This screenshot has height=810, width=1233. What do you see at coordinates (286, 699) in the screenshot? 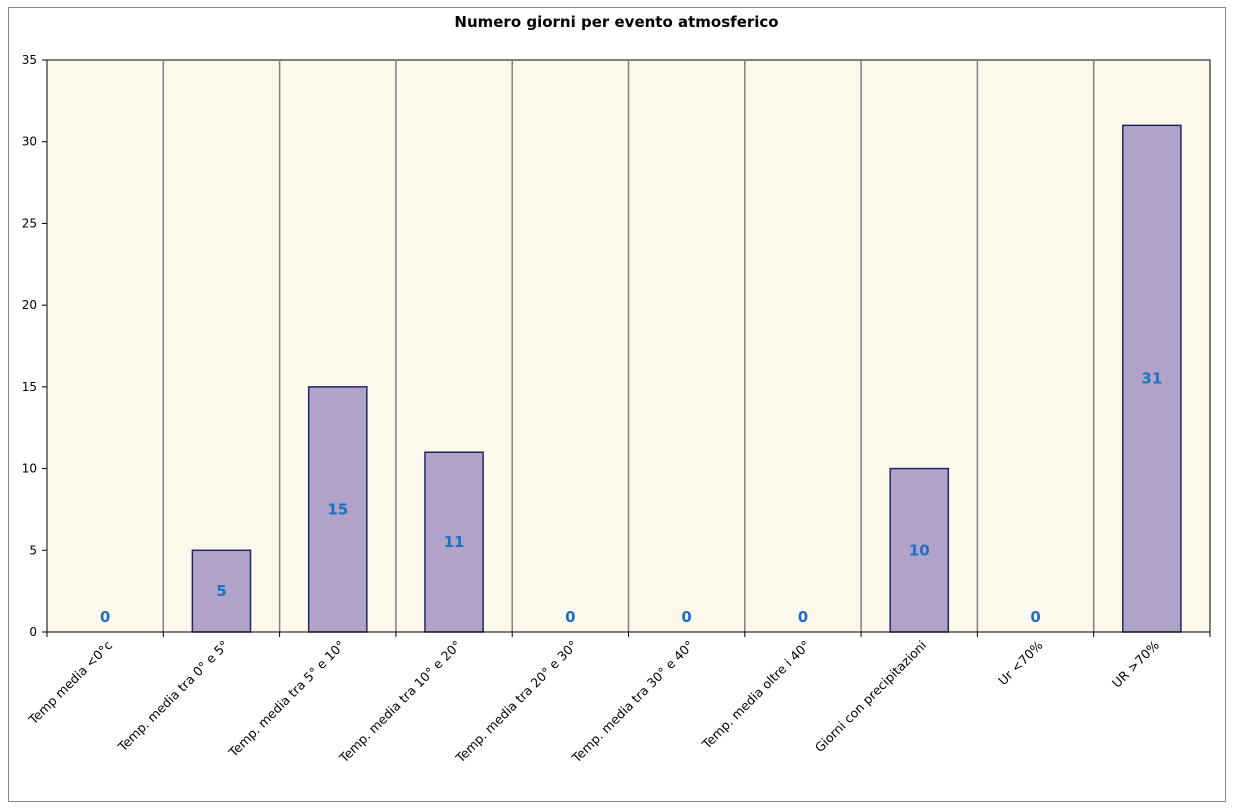
I see `x-category-label: Temp. media tra 5° e 10°` at bounding box center [286, 699].